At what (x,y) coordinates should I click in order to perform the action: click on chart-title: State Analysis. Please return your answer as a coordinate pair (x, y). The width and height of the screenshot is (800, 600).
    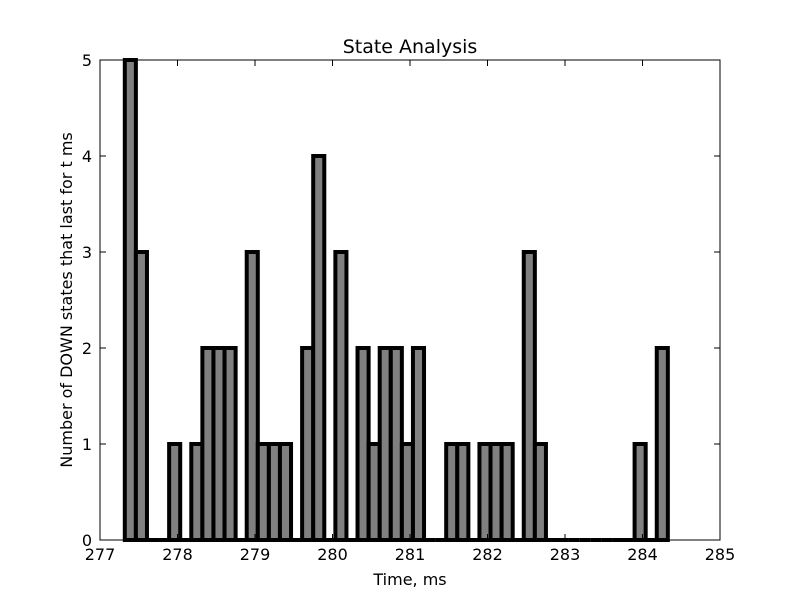
    Looking at the image, I should click on (410, 47).